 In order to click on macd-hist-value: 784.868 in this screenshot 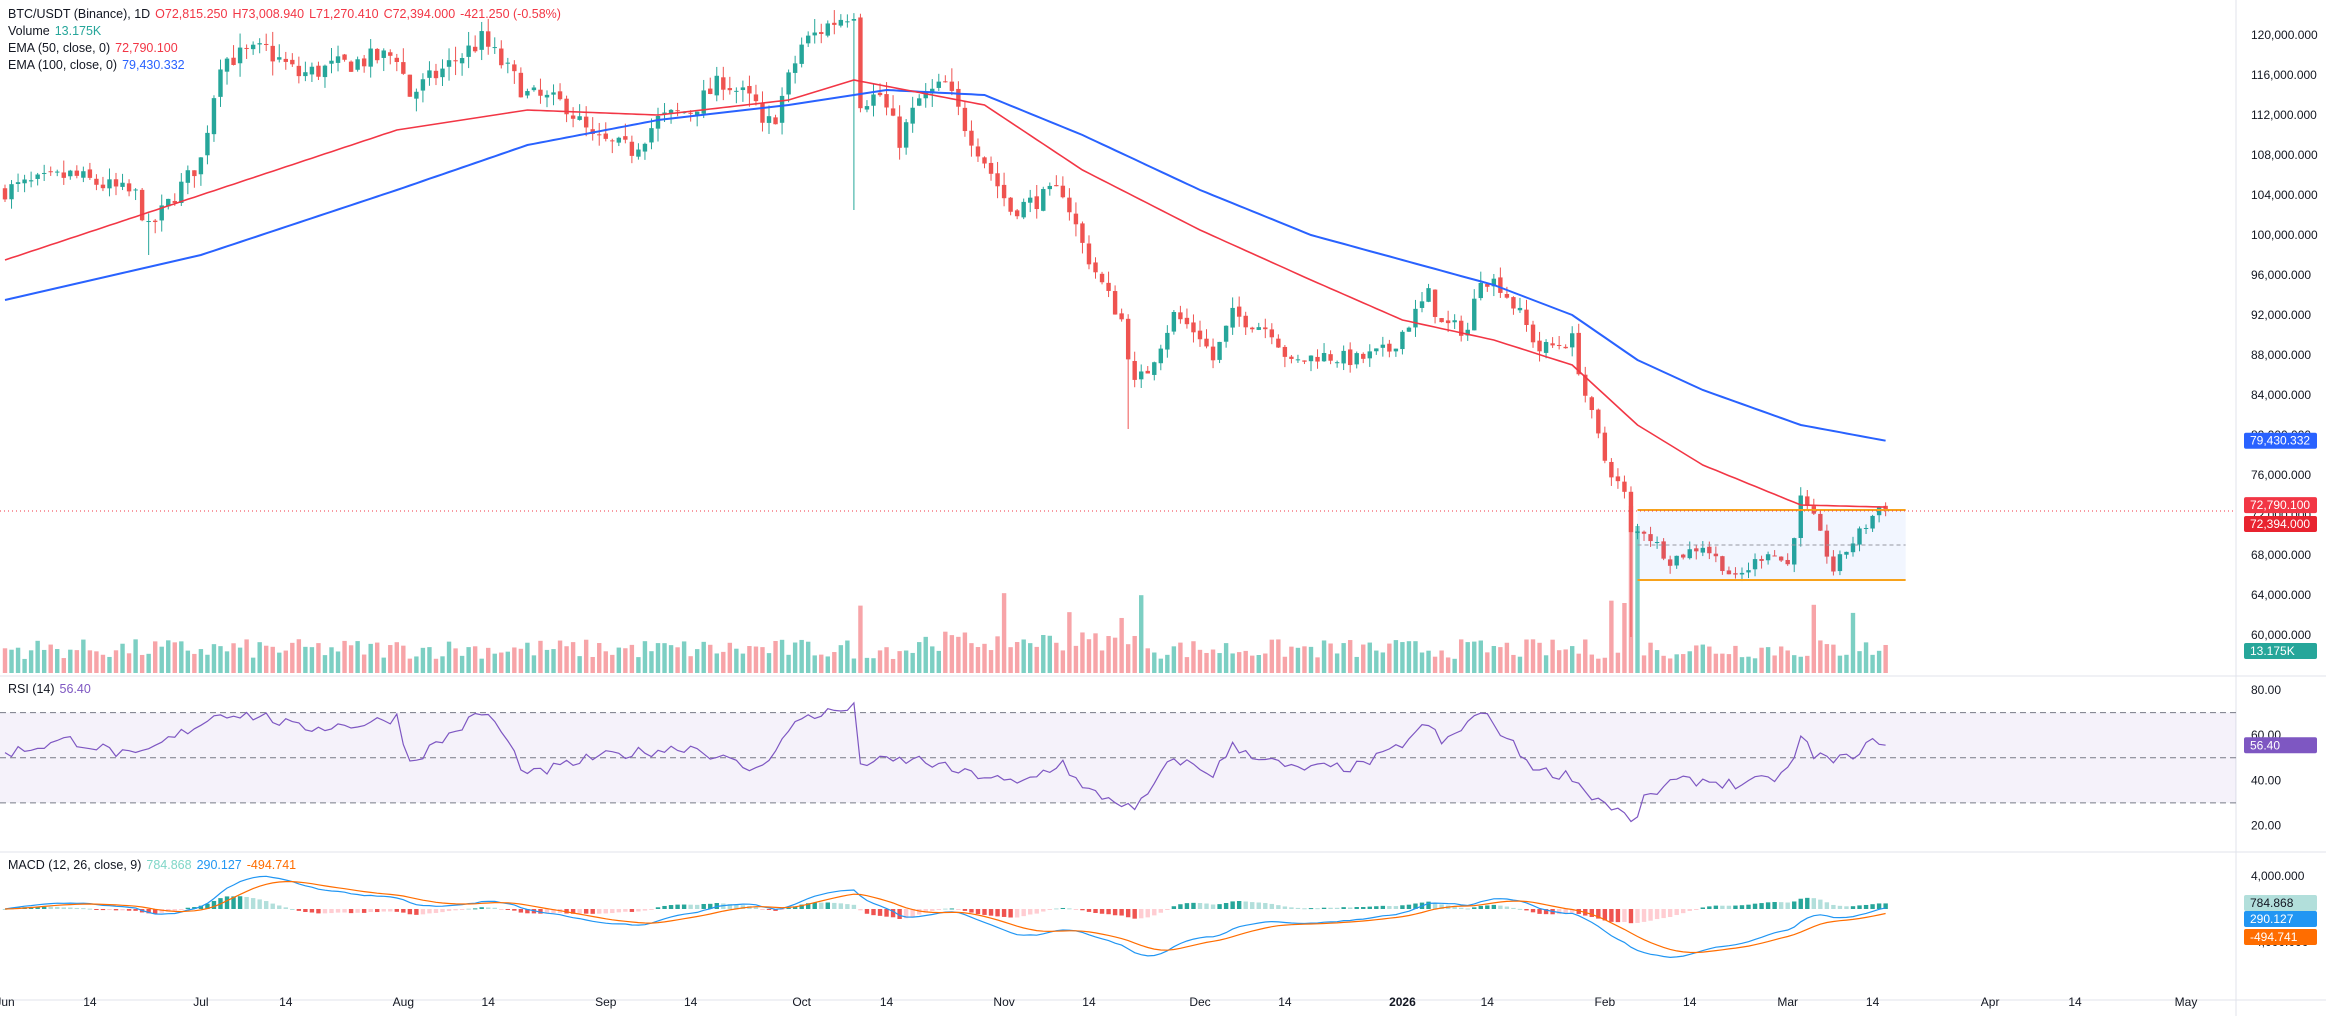, I will do `click(169, 865)`.